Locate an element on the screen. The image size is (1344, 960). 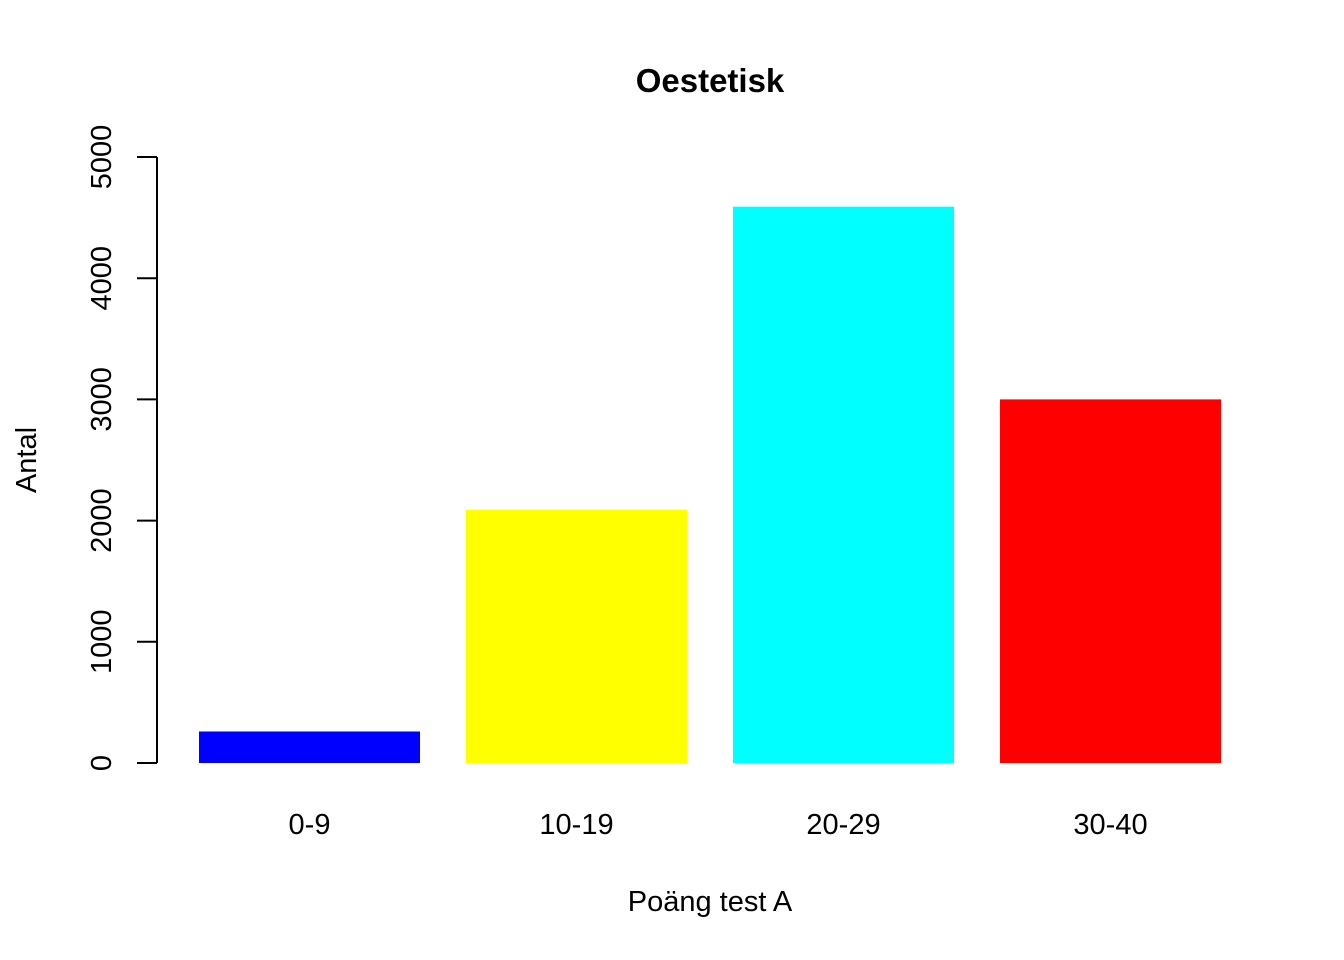
y-tick-label: 4000 is located at coordinates (102, 278).